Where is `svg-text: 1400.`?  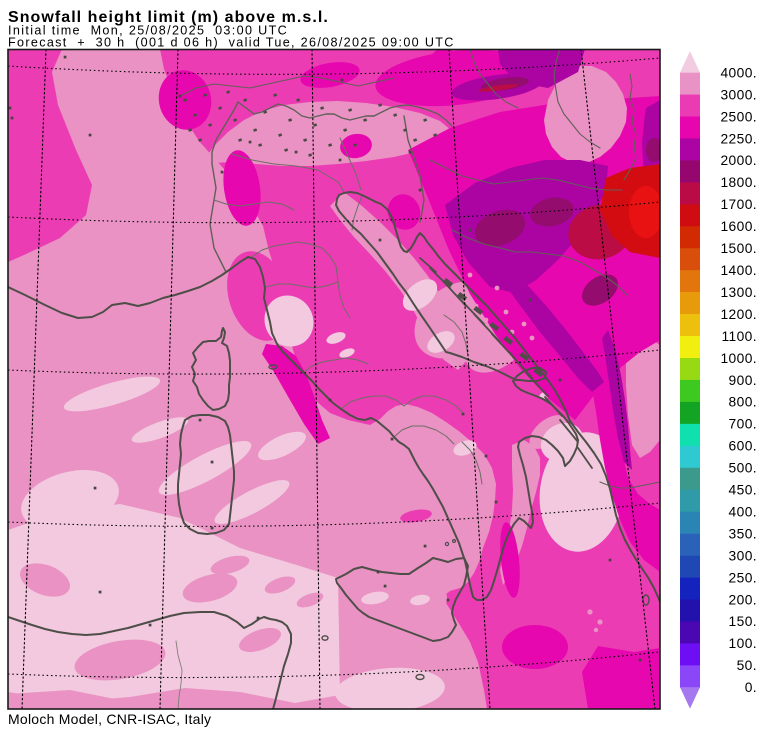 svg-text: 1400. is located at coordinates (738, 270).